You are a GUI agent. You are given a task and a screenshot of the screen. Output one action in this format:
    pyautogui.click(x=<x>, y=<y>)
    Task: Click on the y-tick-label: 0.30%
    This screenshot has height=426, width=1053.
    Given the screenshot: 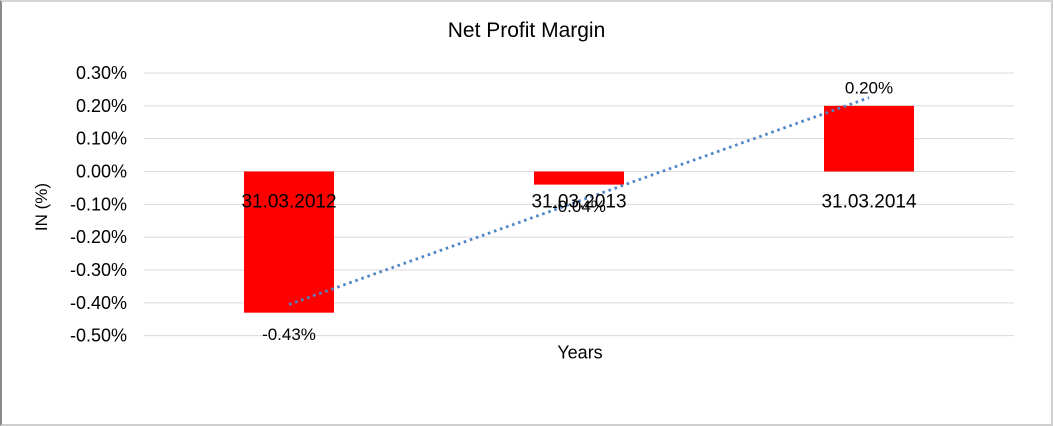 What is the action you would take?
    pyautogui.click(x=101, y=73)
    